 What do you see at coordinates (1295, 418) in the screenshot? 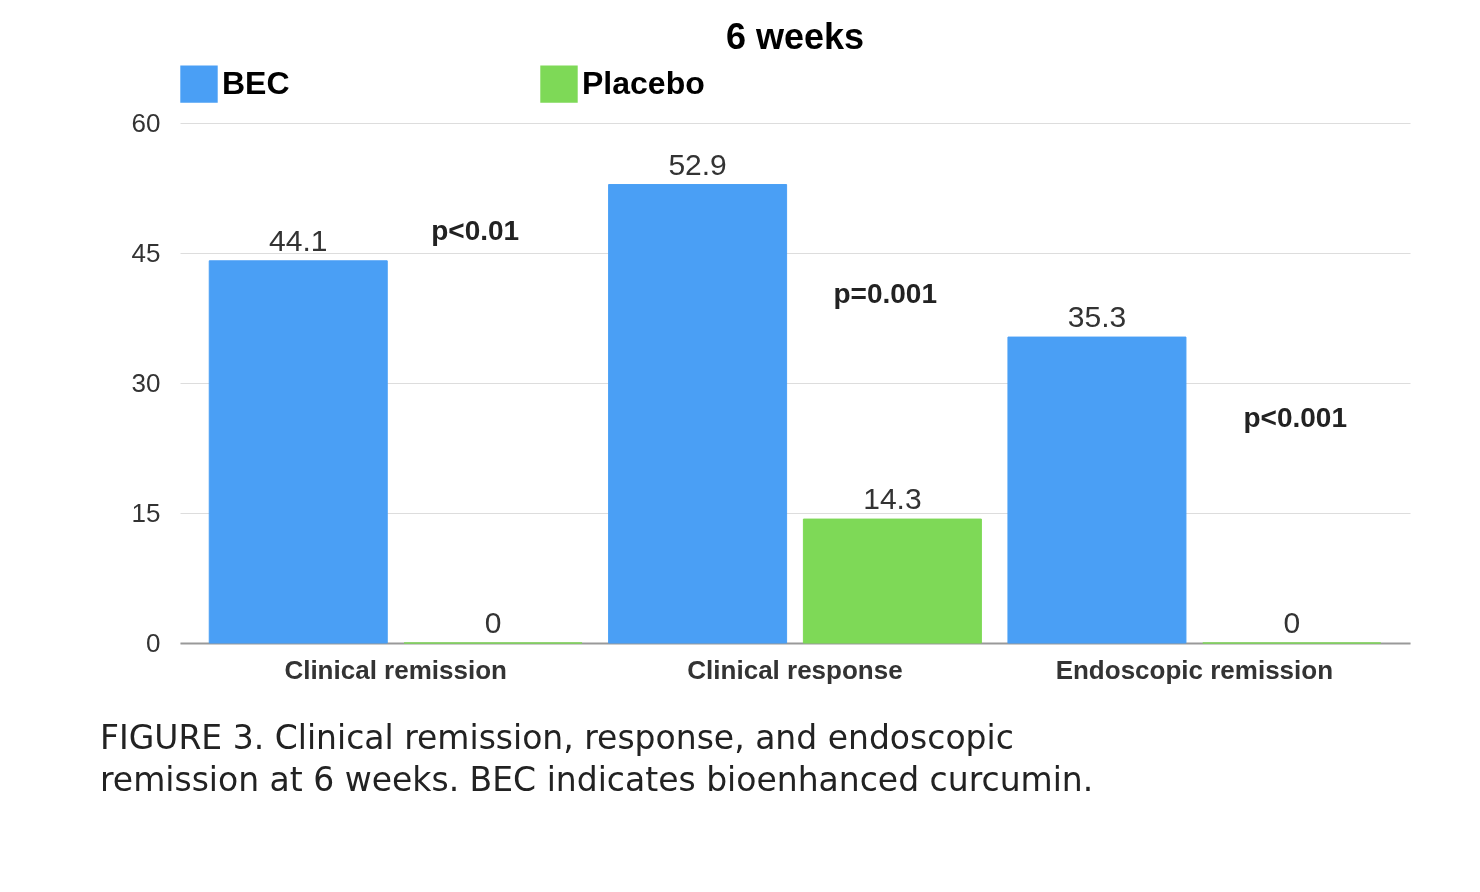
I see `annotation: p<0.001` at bounding box center [1295, 418].